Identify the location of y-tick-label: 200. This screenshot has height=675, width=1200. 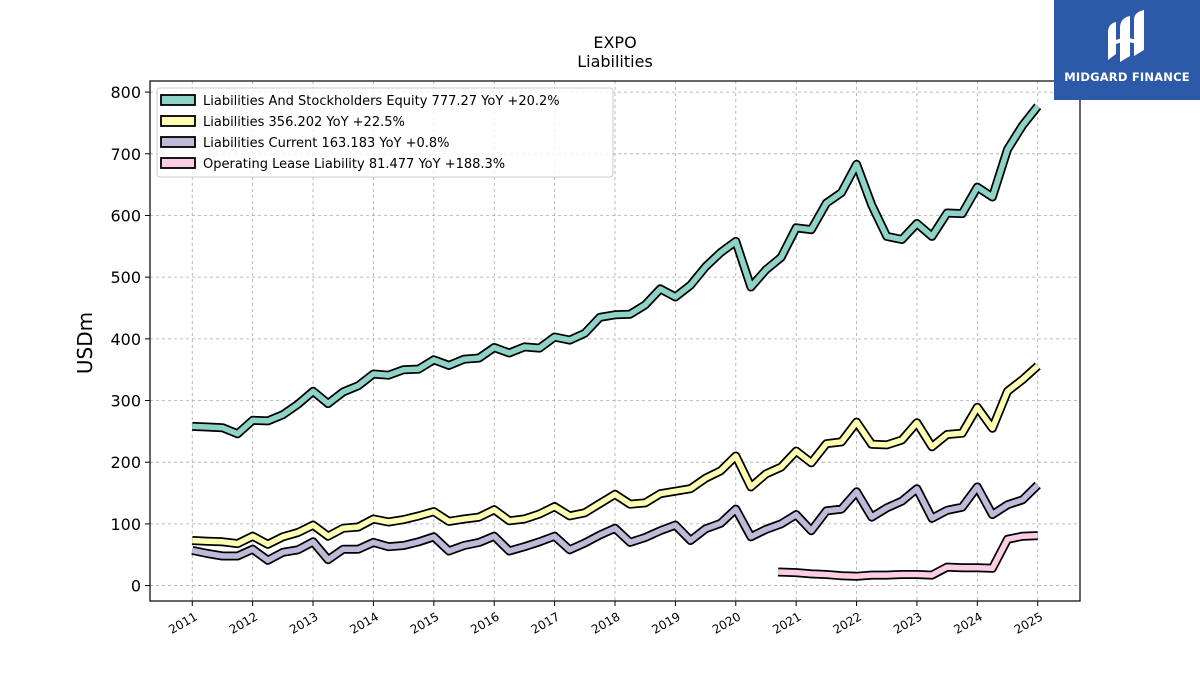
(125, 462).